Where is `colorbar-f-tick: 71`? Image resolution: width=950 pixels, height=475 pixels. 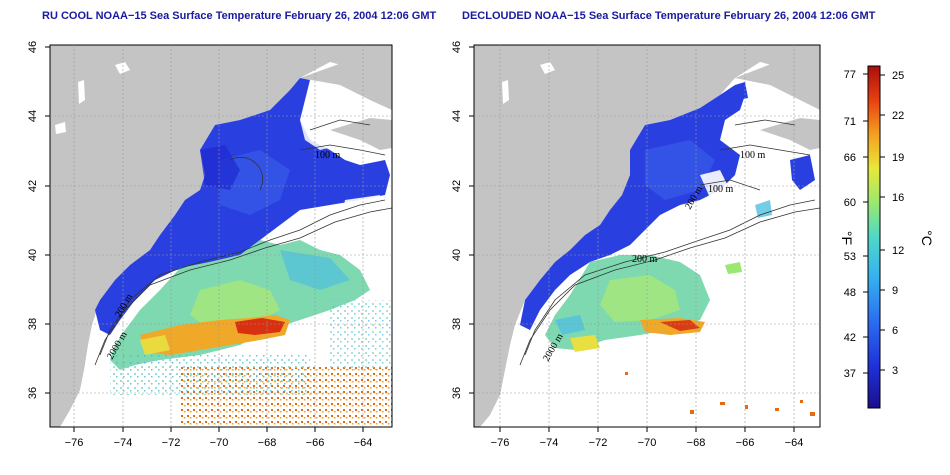
colorbar-f-tick: 71 is located at coordinates (850, 122).